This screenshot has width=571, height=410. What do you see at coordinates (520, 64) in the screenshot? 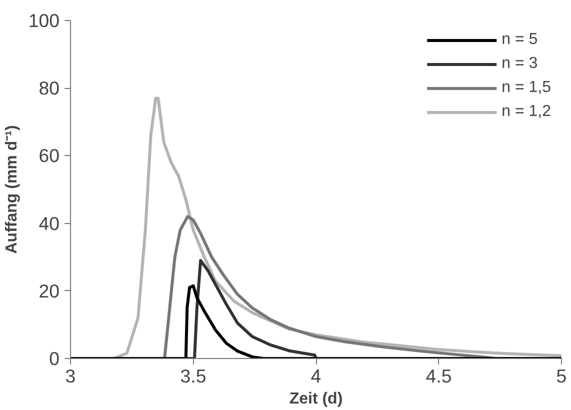
I see `legend-label: n = 3` at bounding box center [520, 64].